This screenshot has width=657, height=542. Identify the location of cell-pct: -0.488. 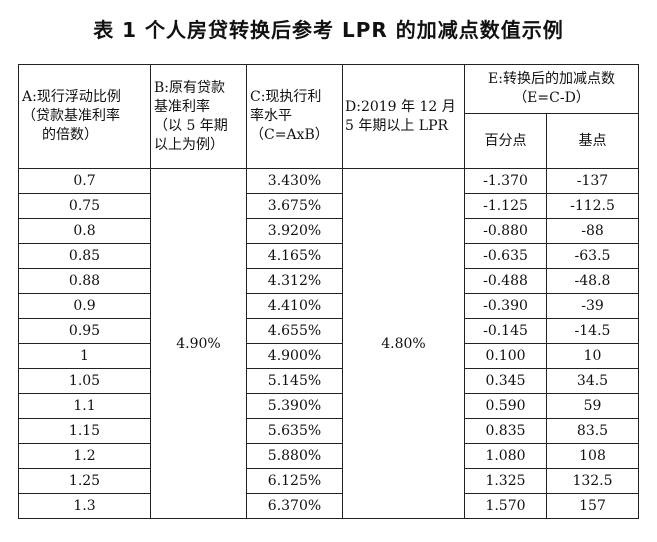
(505, 281).